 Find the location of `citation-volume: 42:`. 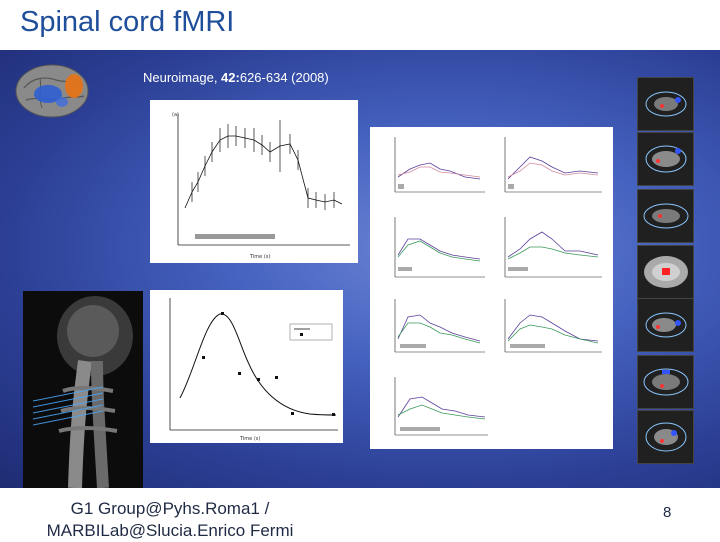

citation-volume: 42: is located at coordinates (230, 77).